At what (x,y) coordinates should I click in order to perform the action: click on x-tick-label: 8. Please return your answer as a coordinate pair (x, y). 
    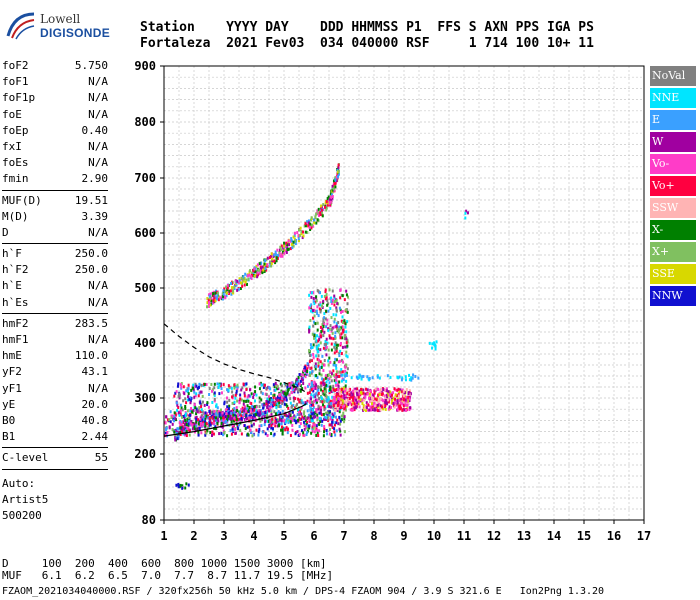
    Looking at the image, I should click on (373, 536).